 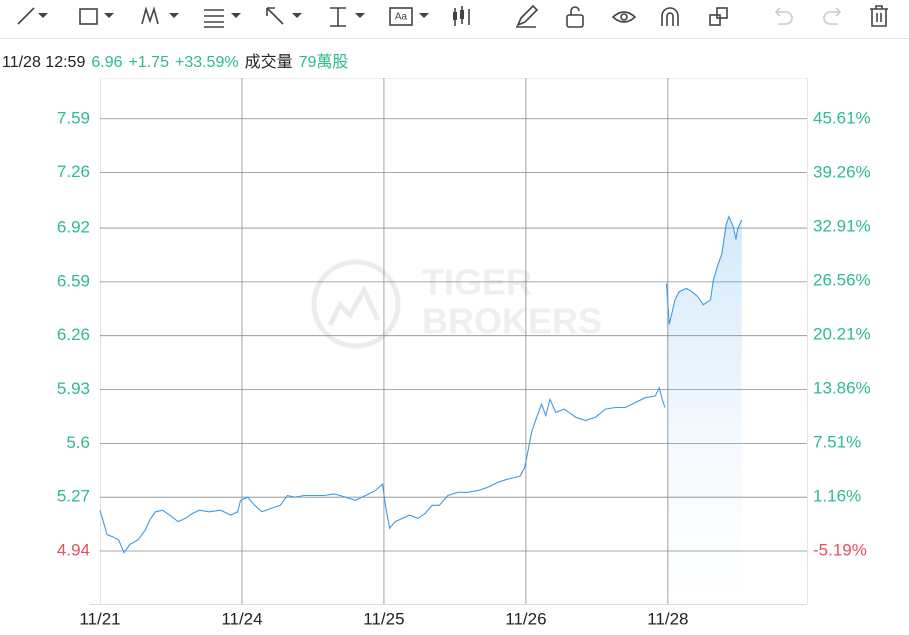 What do you see at coordinates (73, 549) in the screenshot?
I see `y-tick-label: 4.94` at bounding box center [73, 549].